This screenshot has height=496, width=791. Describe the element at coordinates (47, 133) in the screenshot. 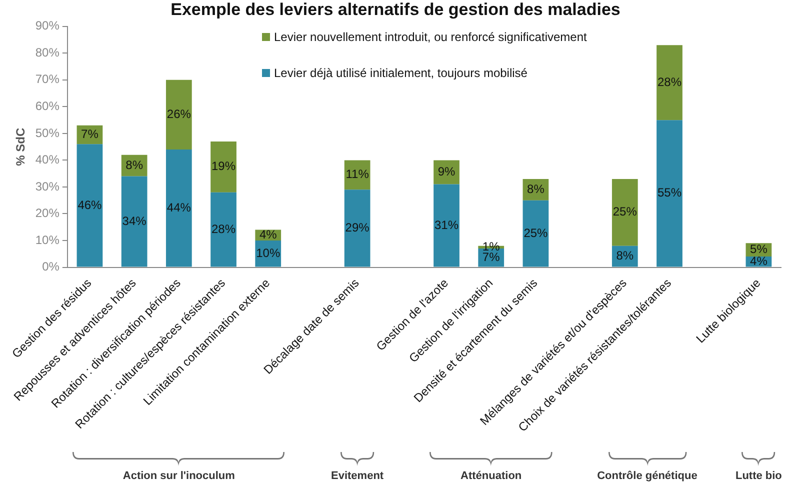

I see `y-tick-label: 50%` at that location.